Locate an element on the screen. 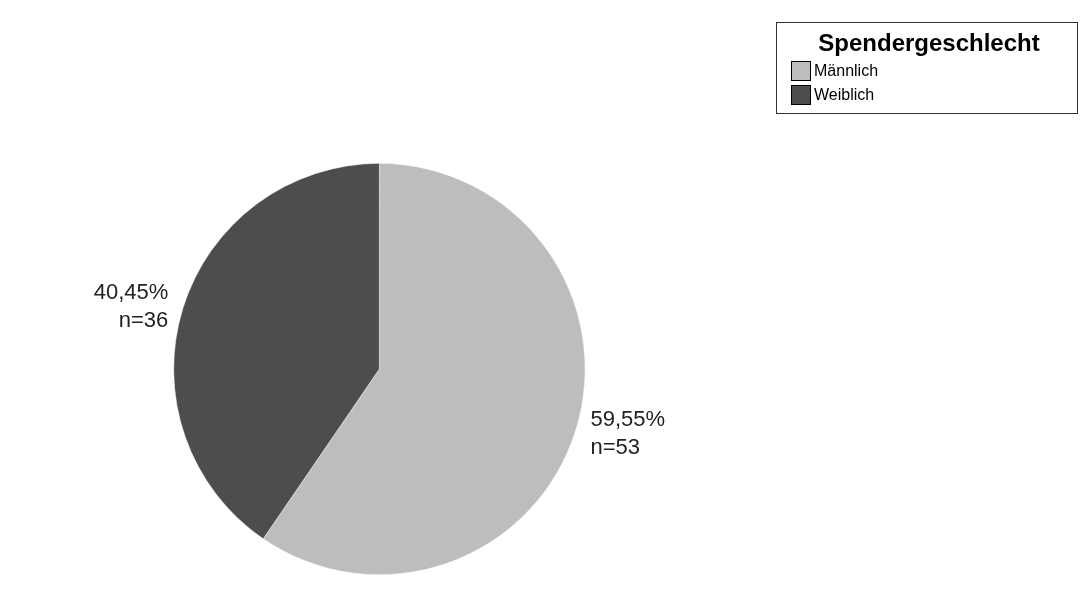 The image size is (1084, 605). legend-title: Spendergeschlecht is located at coordinates (929, 43).